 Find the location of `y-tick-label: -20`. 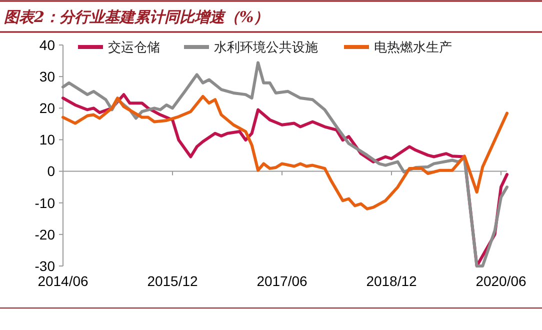

y-tick-label: -20 is located at coordinates (45, 234).